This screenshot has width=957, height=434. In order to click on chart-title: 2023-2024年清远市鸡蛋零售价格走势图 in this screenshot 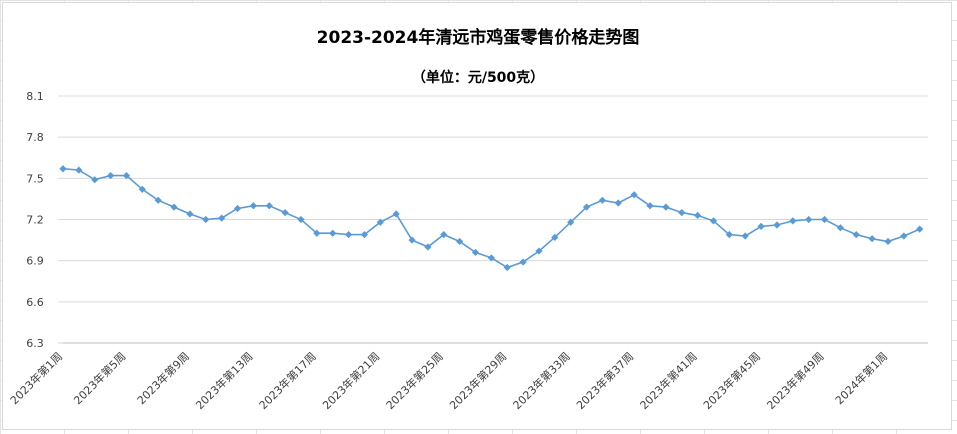, I will do `click(478, 38)`.